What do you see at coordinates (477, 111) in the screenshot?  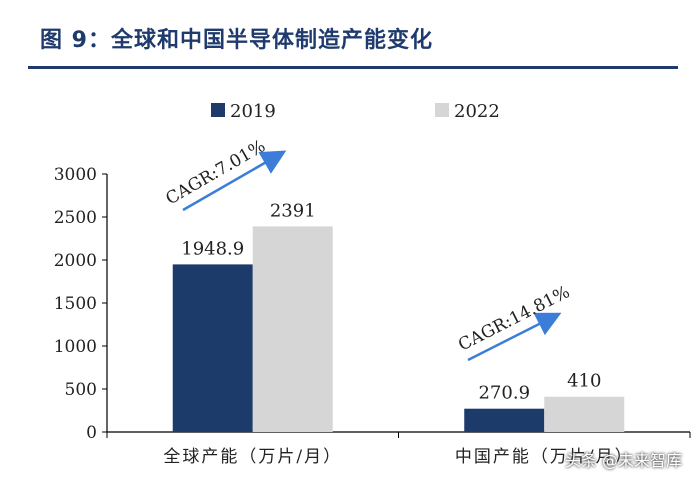 I see `legend-label-2022: 2022` at bounding box center [477, 111].